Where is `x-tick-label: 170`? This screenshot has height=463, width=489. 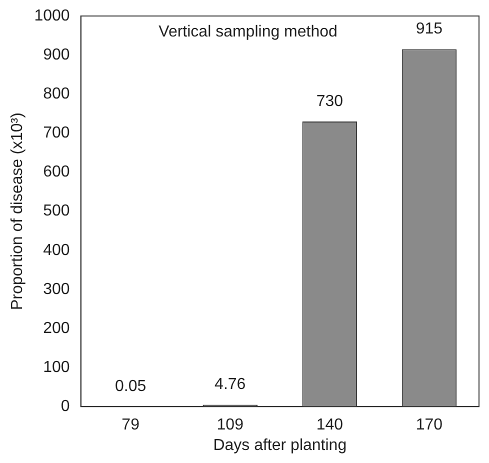 x-tick-label: 170 is located at coordinates (429, 425).